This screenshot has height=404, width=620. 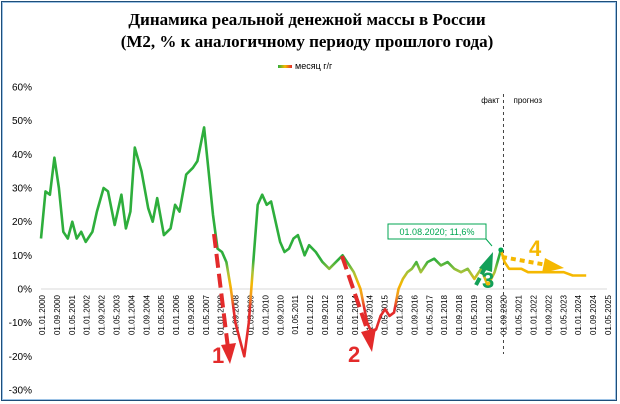 I want to click on x-tick-label: 01.09.2014, so click(x=370, y=314).